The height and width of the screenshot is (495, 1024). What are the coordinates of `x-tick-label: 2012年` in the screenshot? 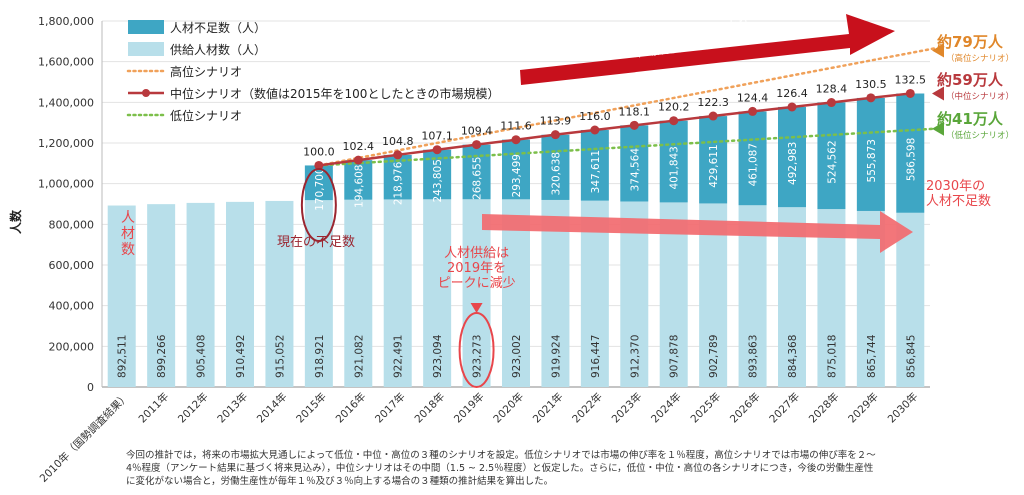 It's located at (193, 408).